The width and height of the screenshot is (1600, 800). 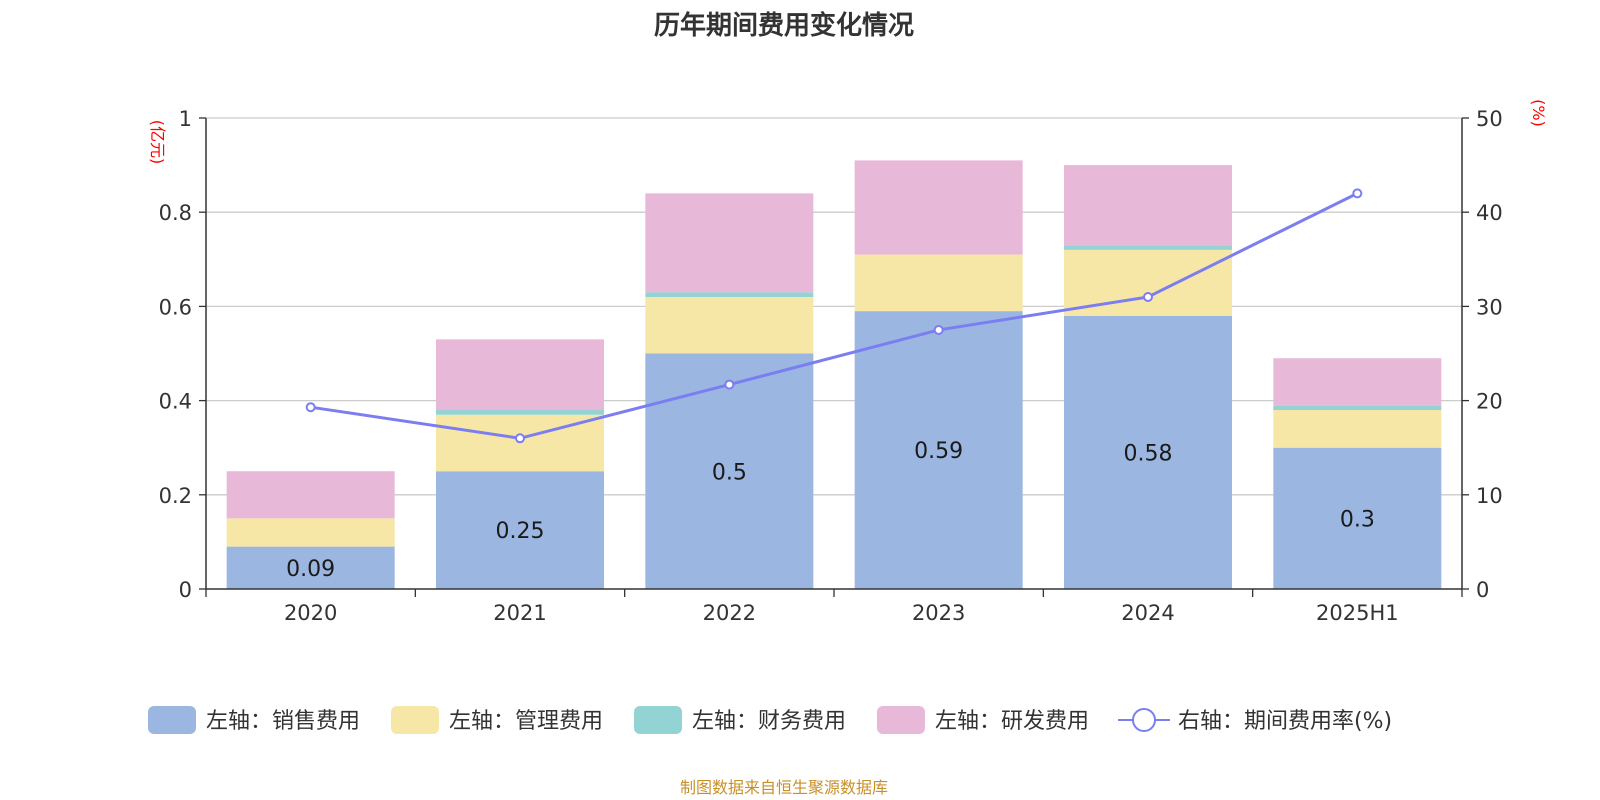 What do you see at coordinates (519, 613) in the screenshot?
I see `x-tick-label: 2021` at bounding box center [519, 613].